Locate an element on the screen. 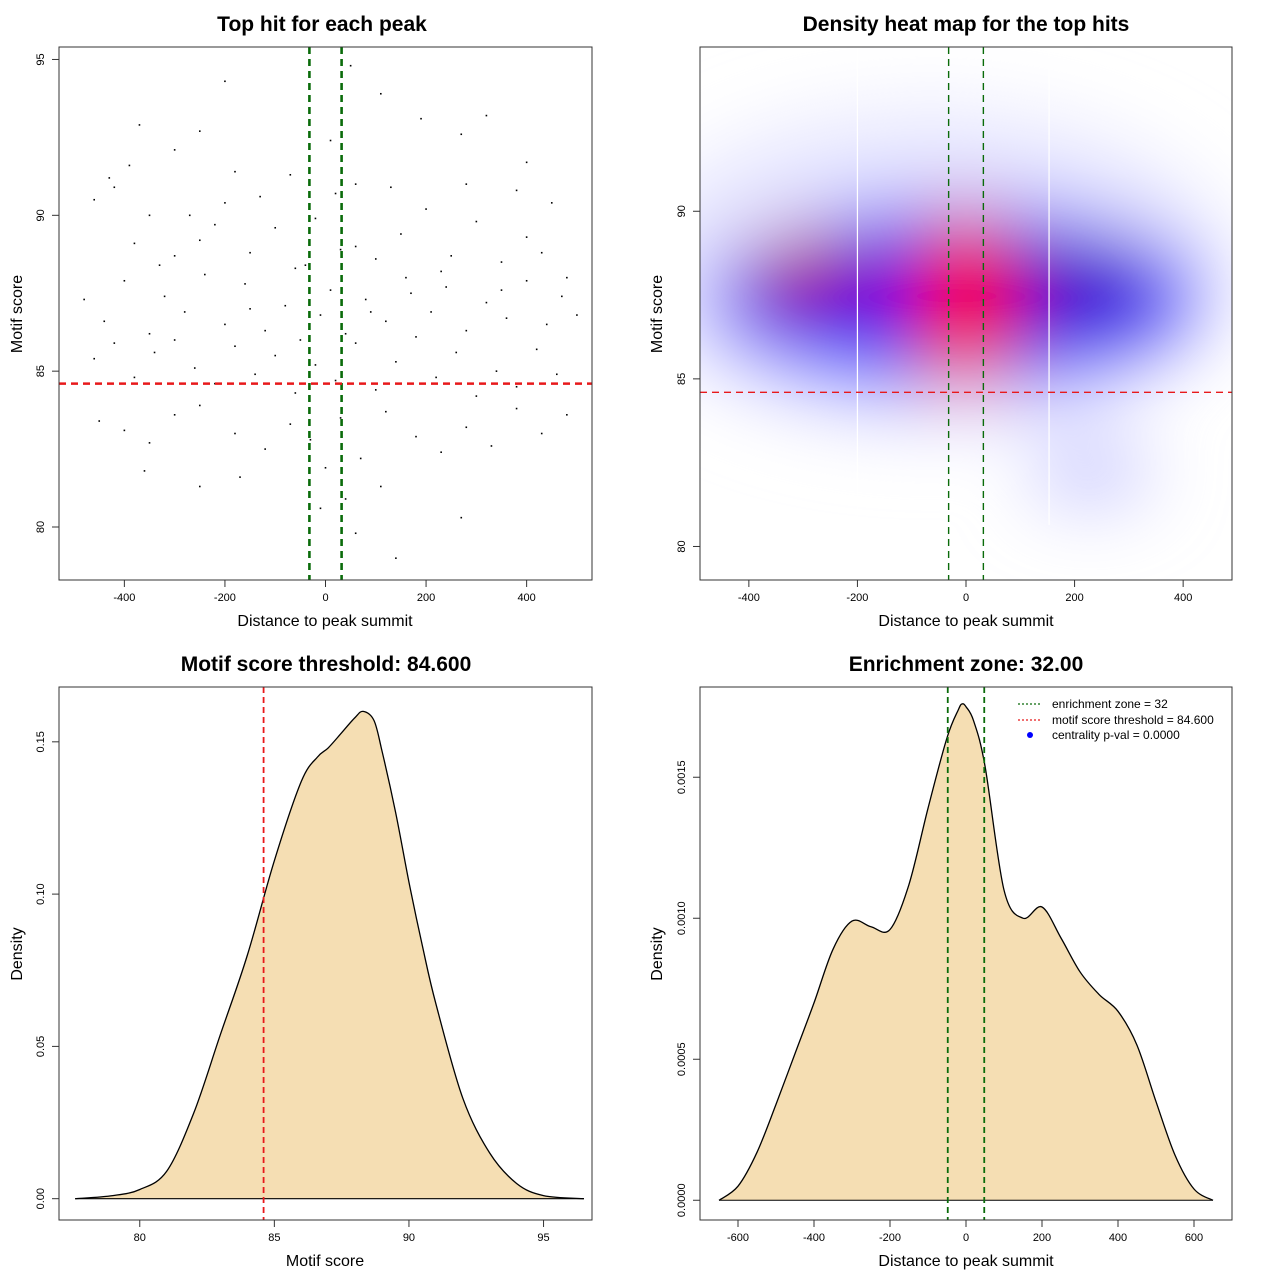  legend-centrality-label: centrality p-val = 0.0000 is located at coordinates (1116, 735).